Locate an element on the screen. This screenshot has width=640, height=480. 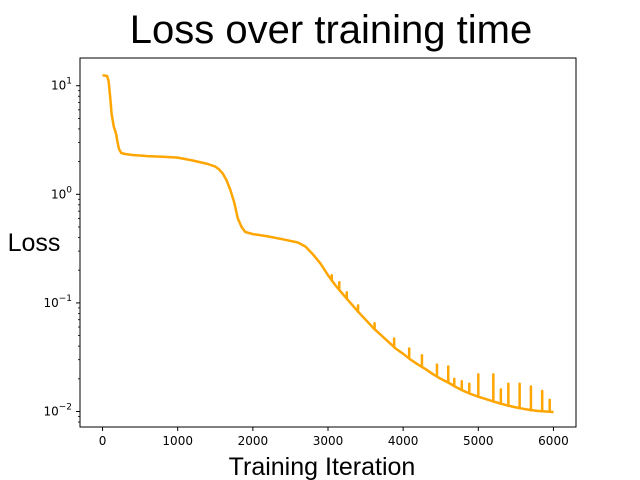
chart-title: Loss over training time is located at coordinates (331, 30).